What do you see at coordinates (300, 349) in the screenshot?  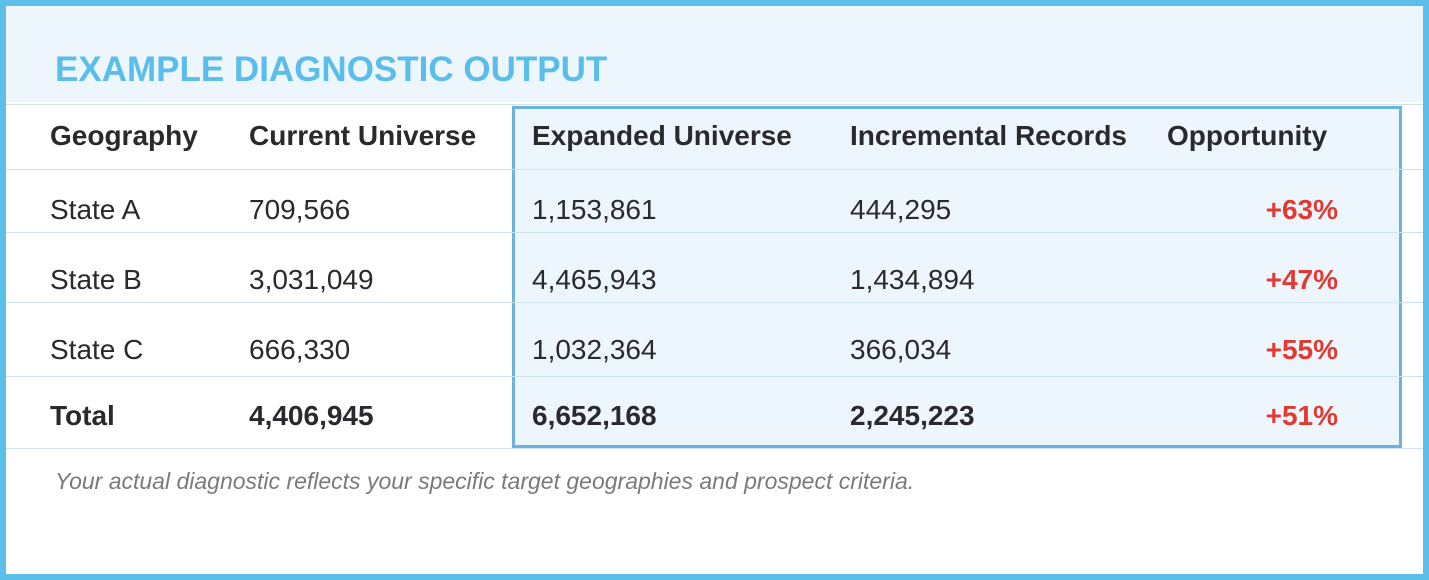 I see `table-cell: 666,330` at bounding box center [300, 349].